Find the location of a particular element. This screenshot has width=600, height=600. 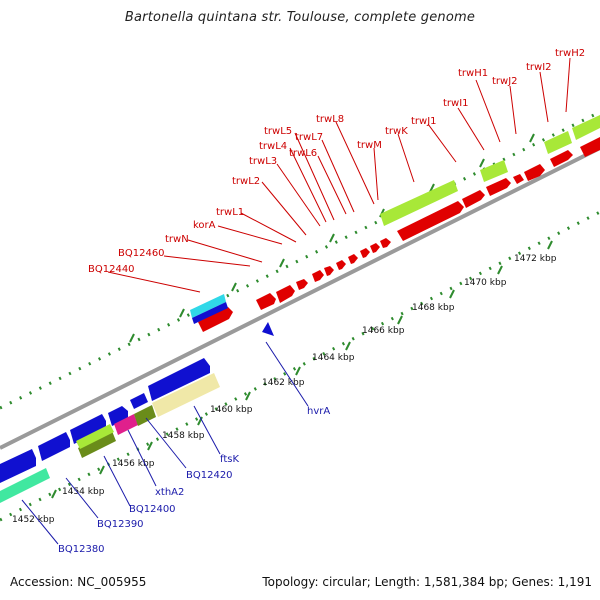

feature-cyan is located at coordinates (208, 306).